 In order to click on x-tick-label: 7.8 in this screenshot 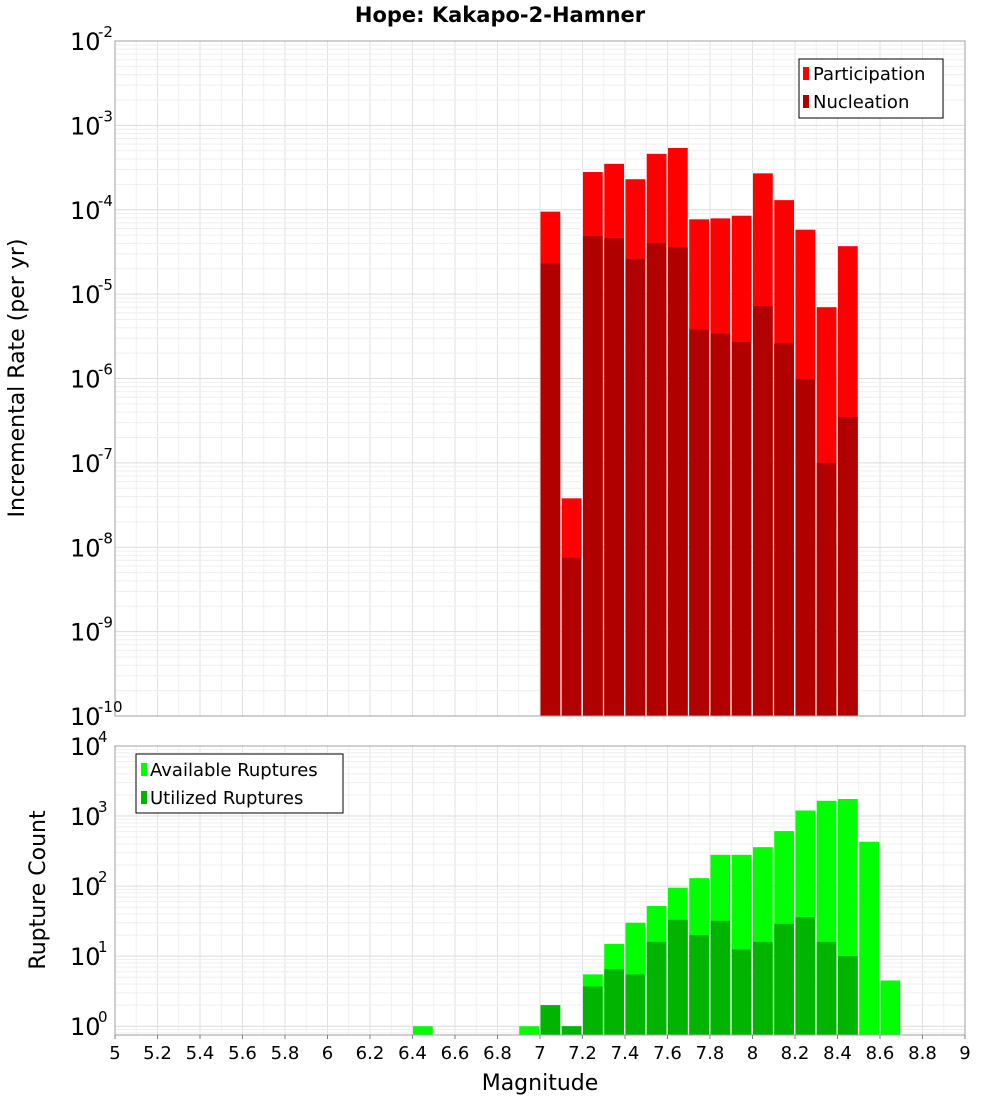, I will do `click(710, 1053)`.